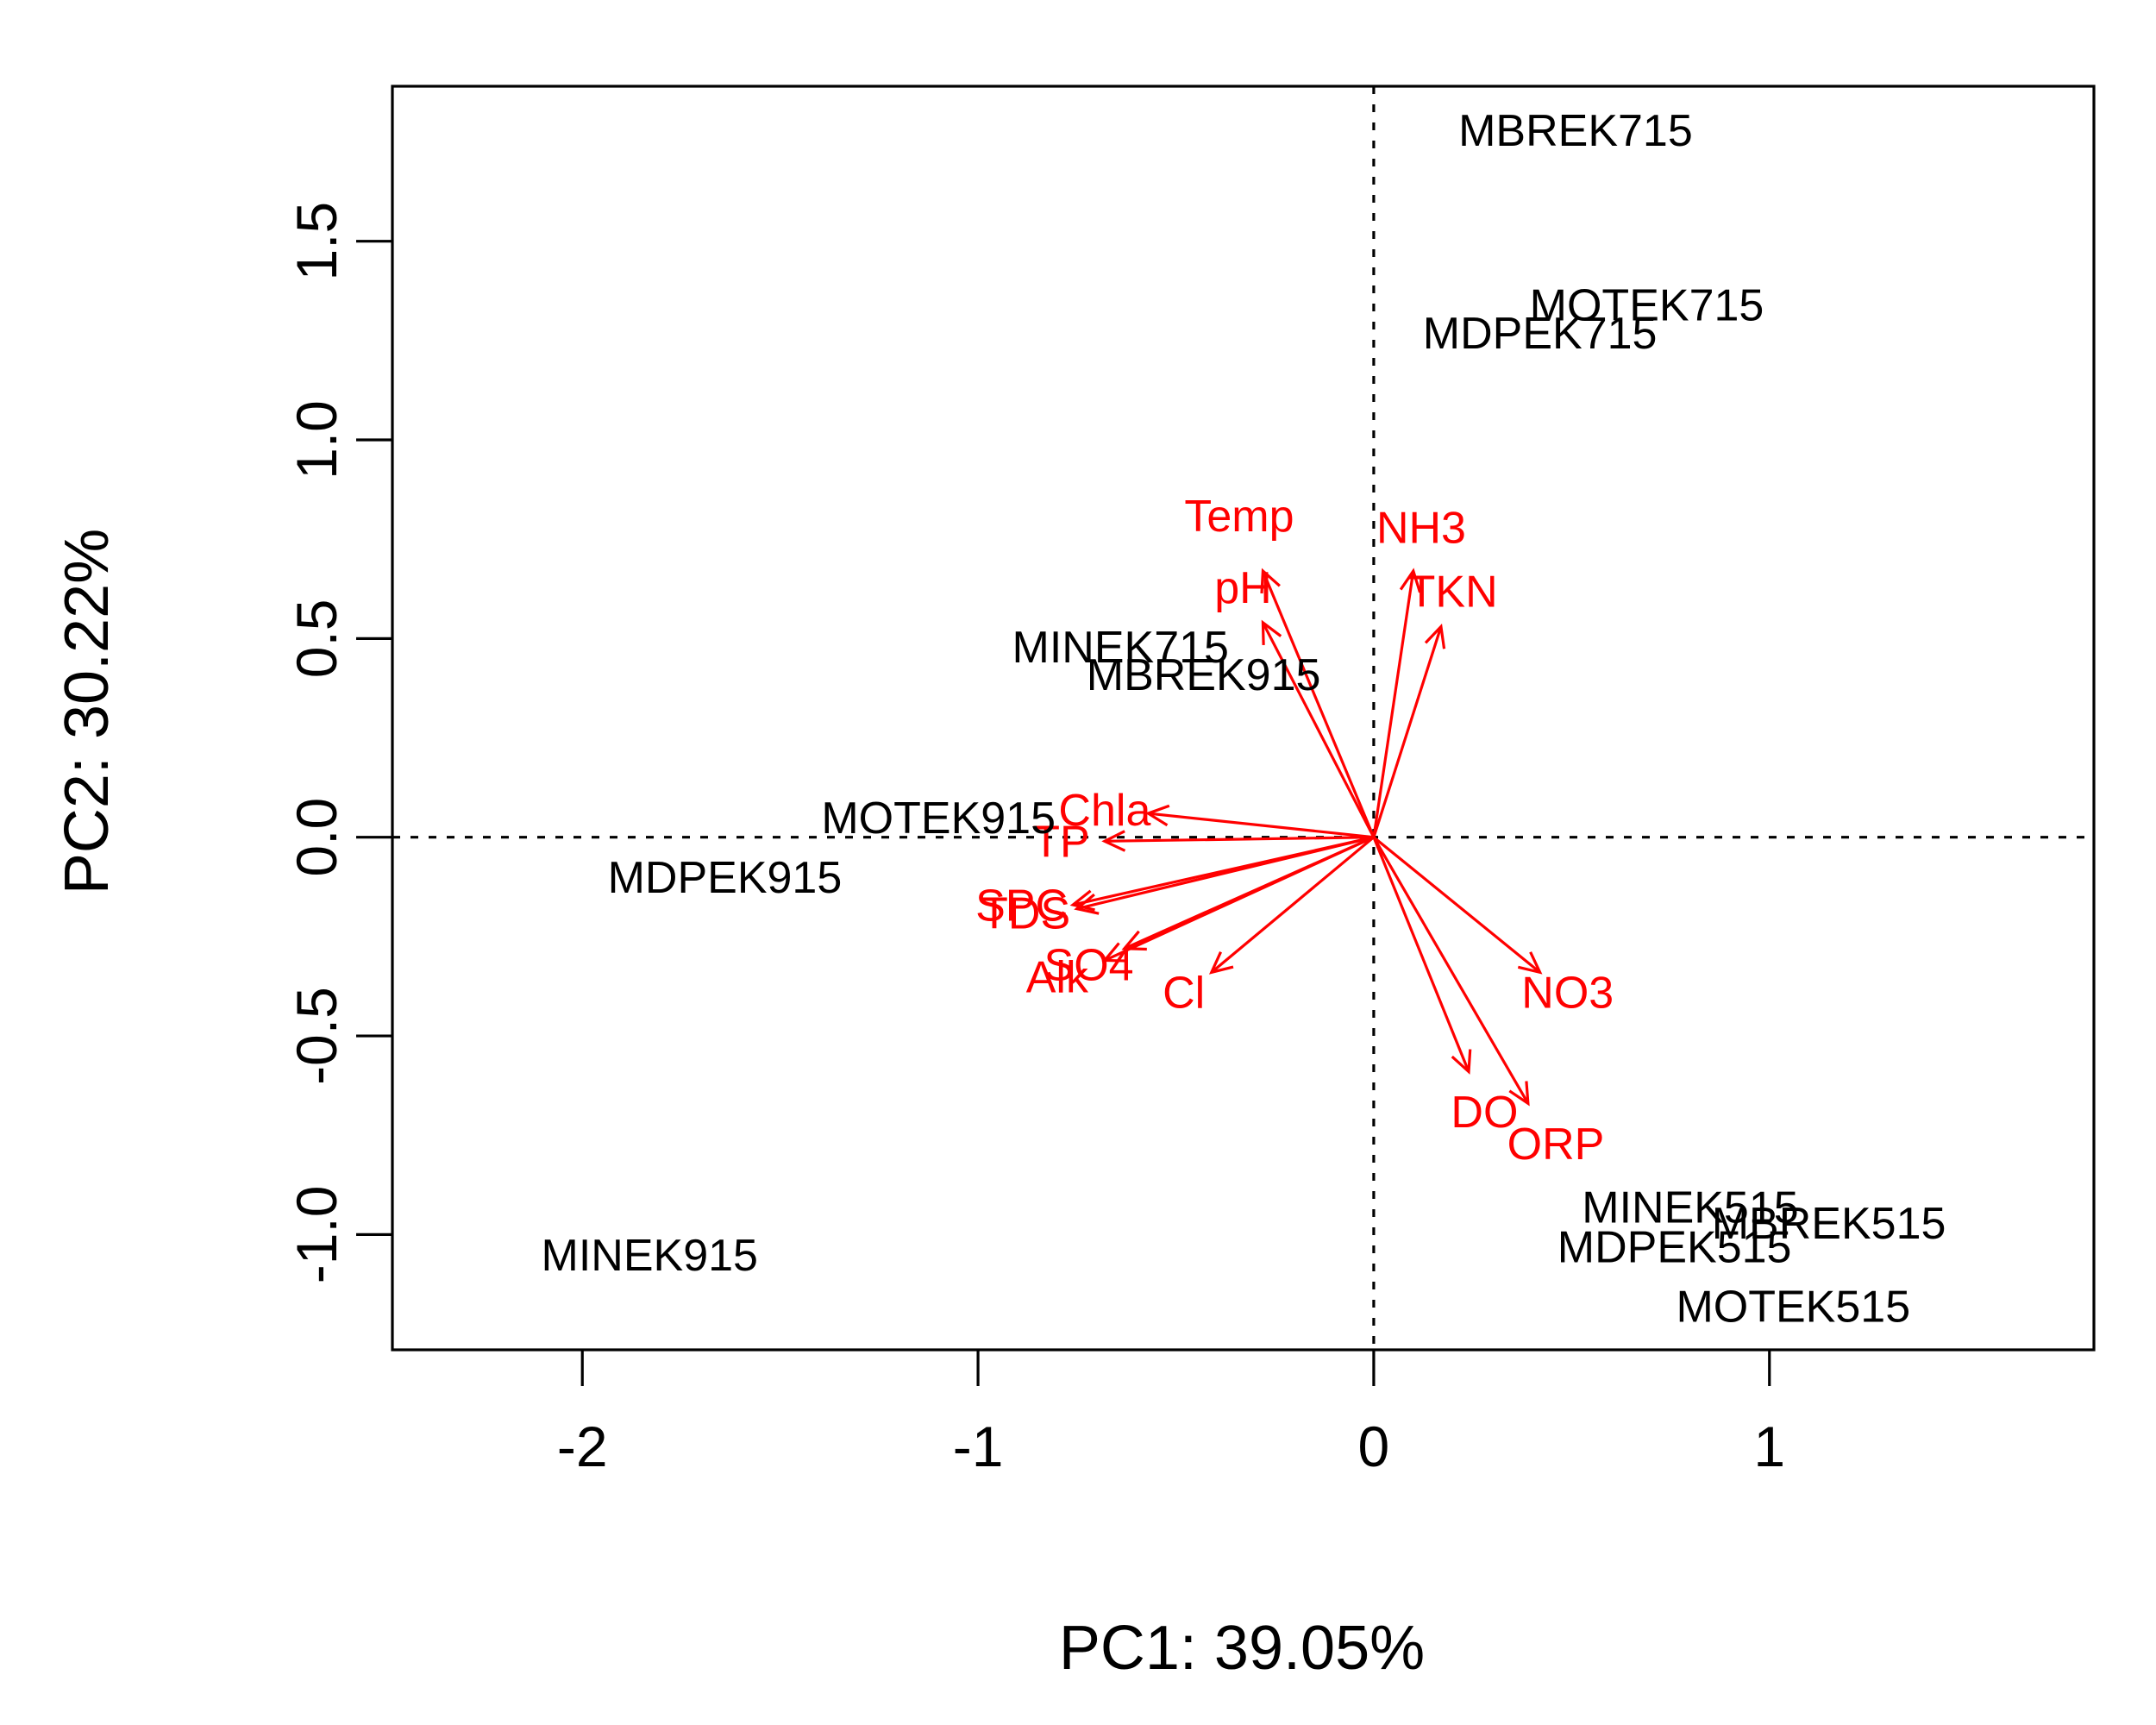  Describe the element at coordinates (1575, 131) in the screenshot. I see `sample-label: MBREK715` at that location.